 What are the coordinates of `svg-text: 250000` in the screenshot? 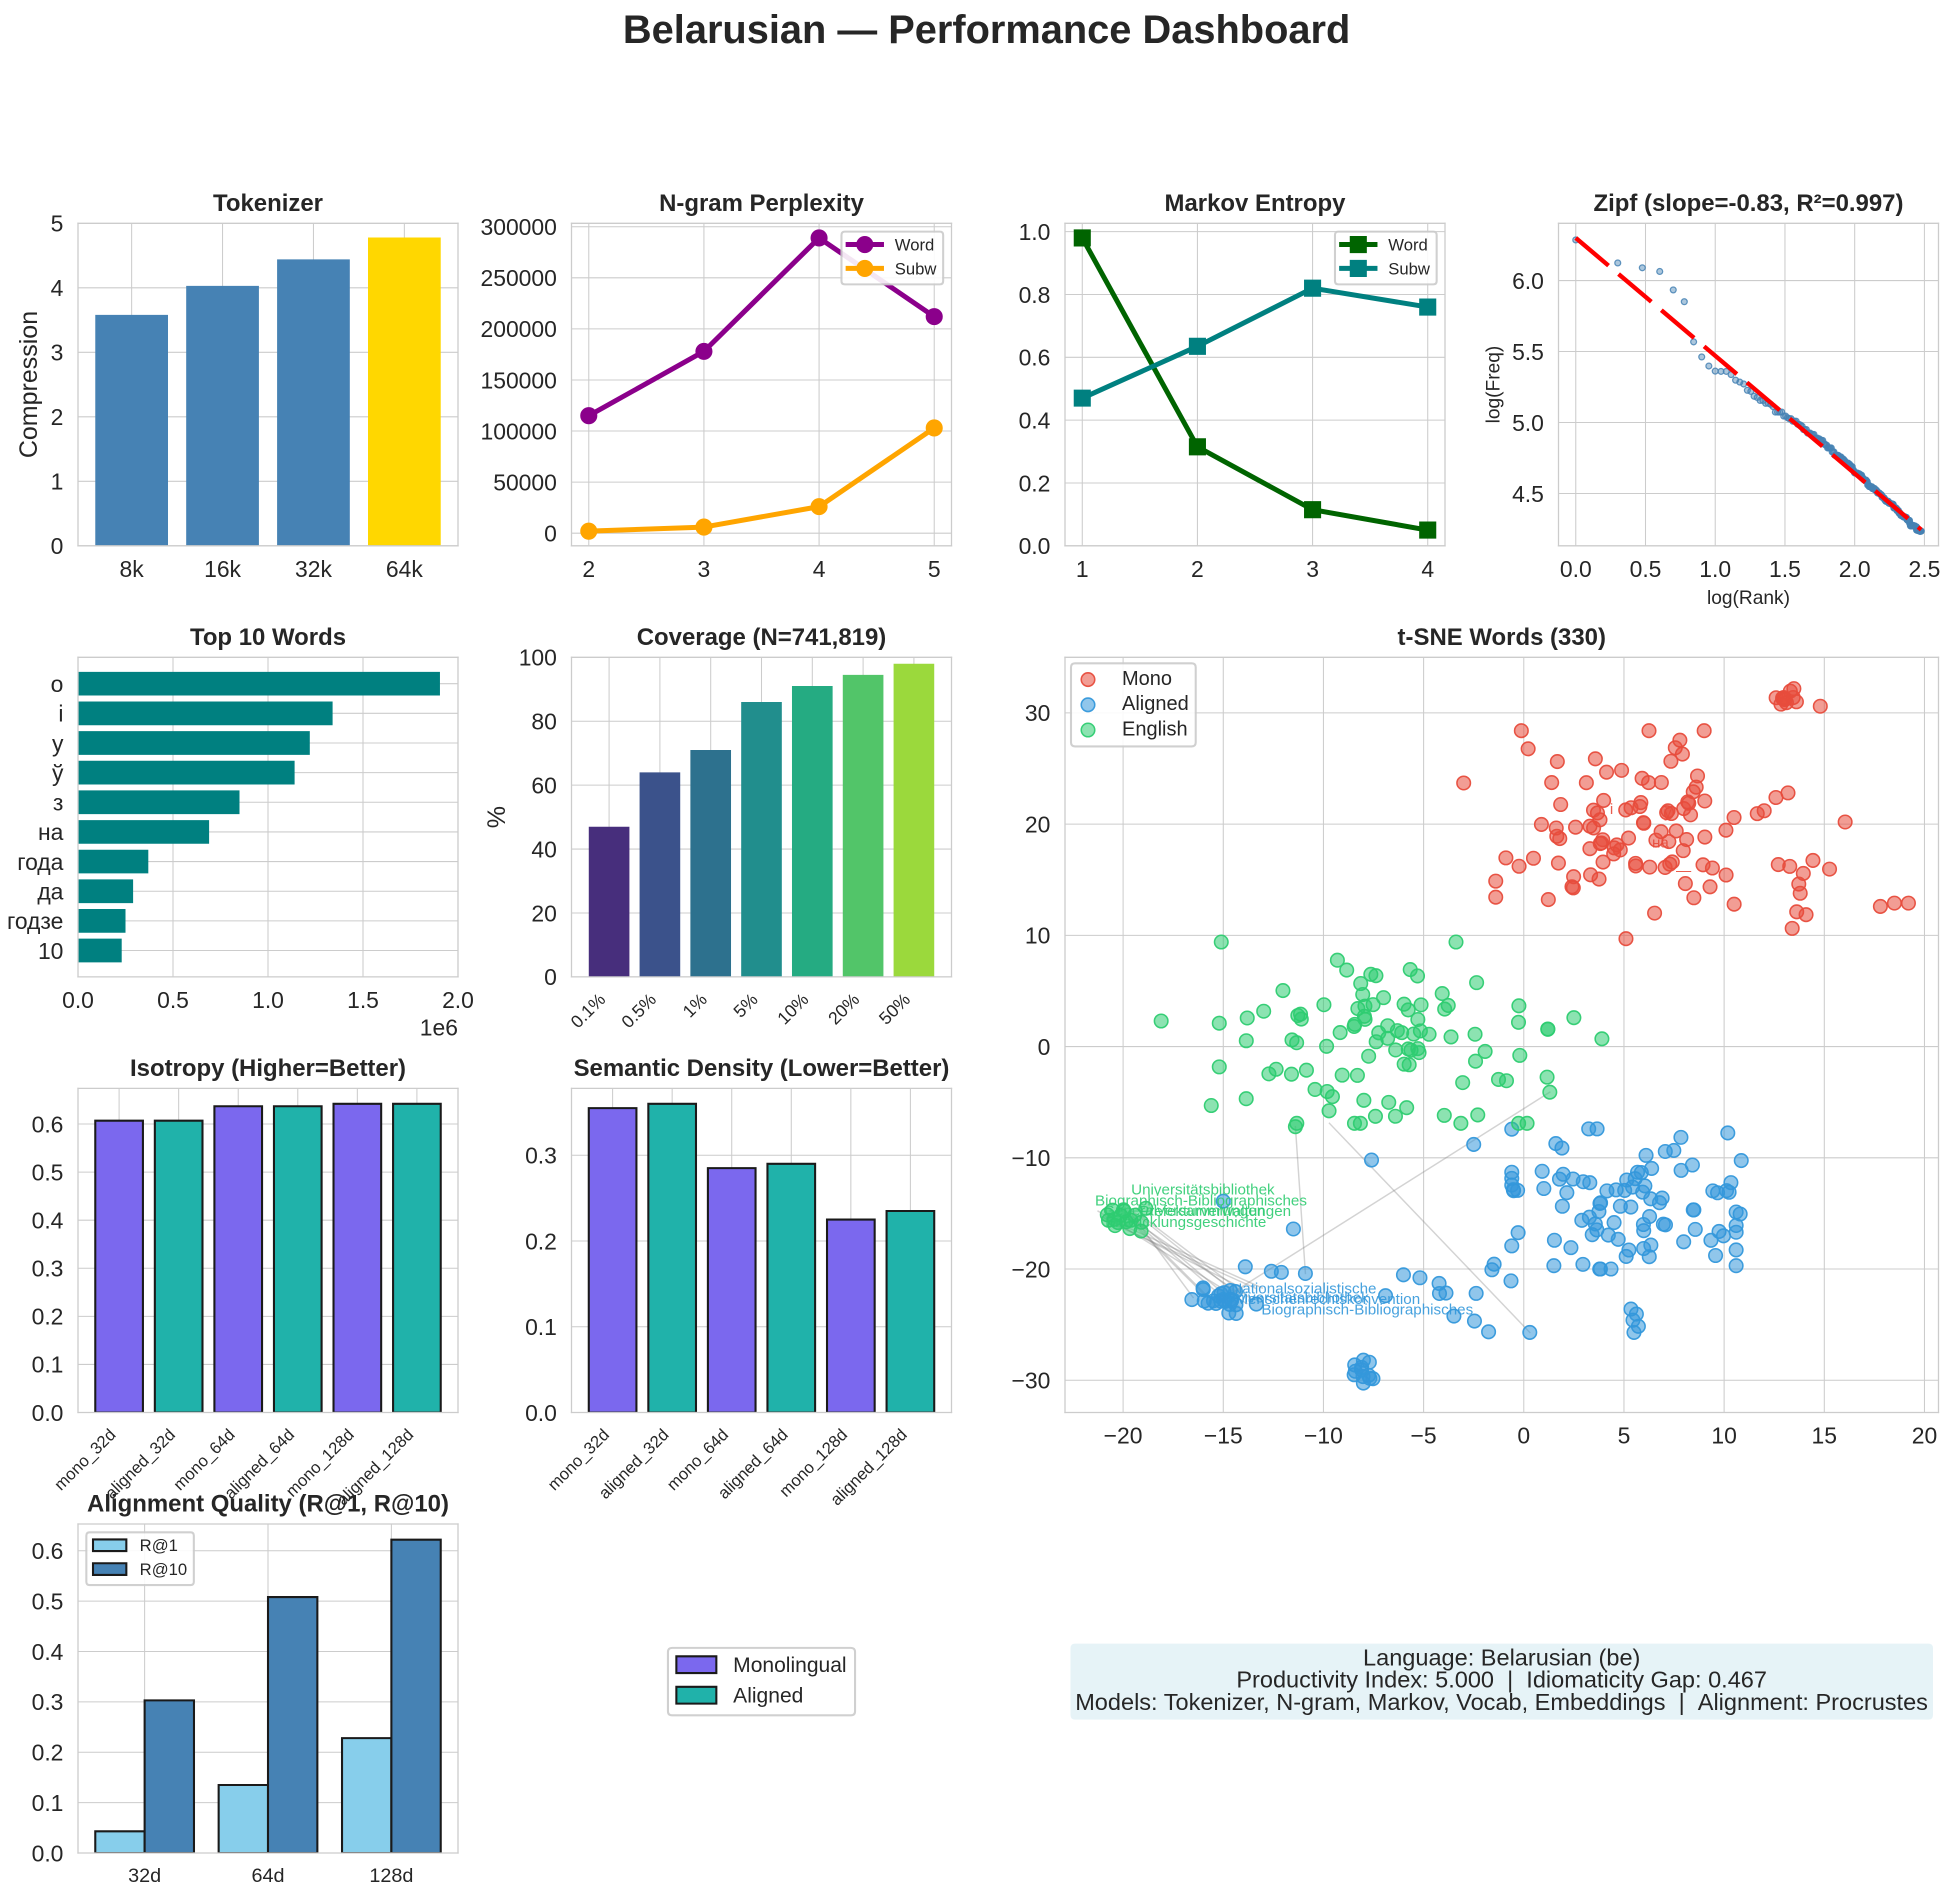 It's located at (518, 278).